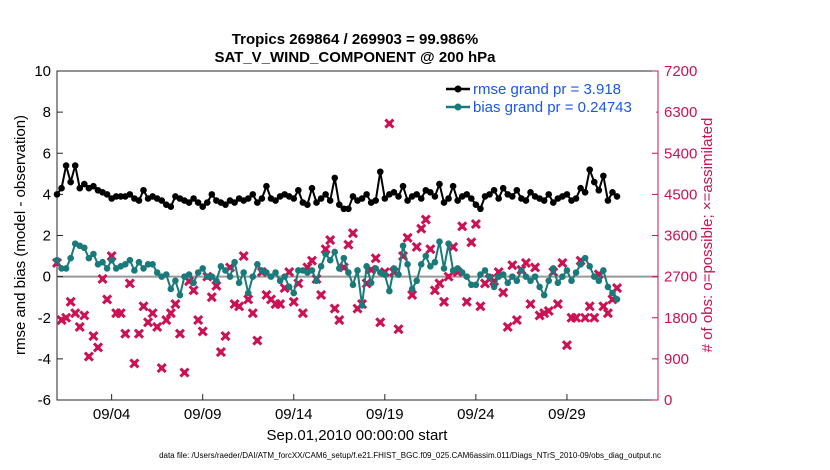  What do you see at coordinates (680, 112) in the screenshot?
I see `y2-tick-label: 6300` at bounding box center [680, 112].